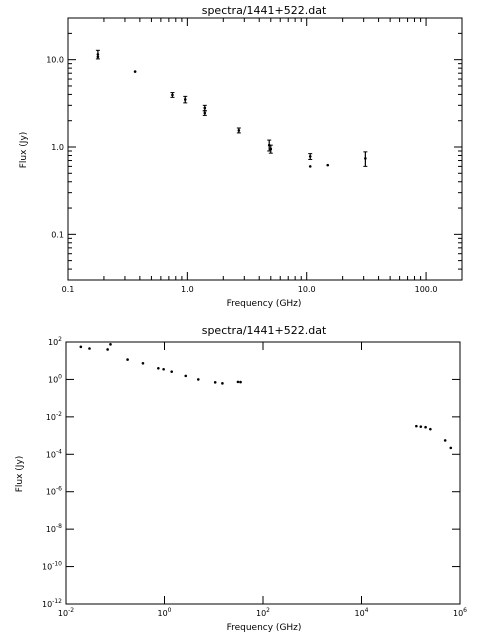 This screenshot has width=480, height=640. I want to click on y-tick-label: 1.0, so click(57, 147).